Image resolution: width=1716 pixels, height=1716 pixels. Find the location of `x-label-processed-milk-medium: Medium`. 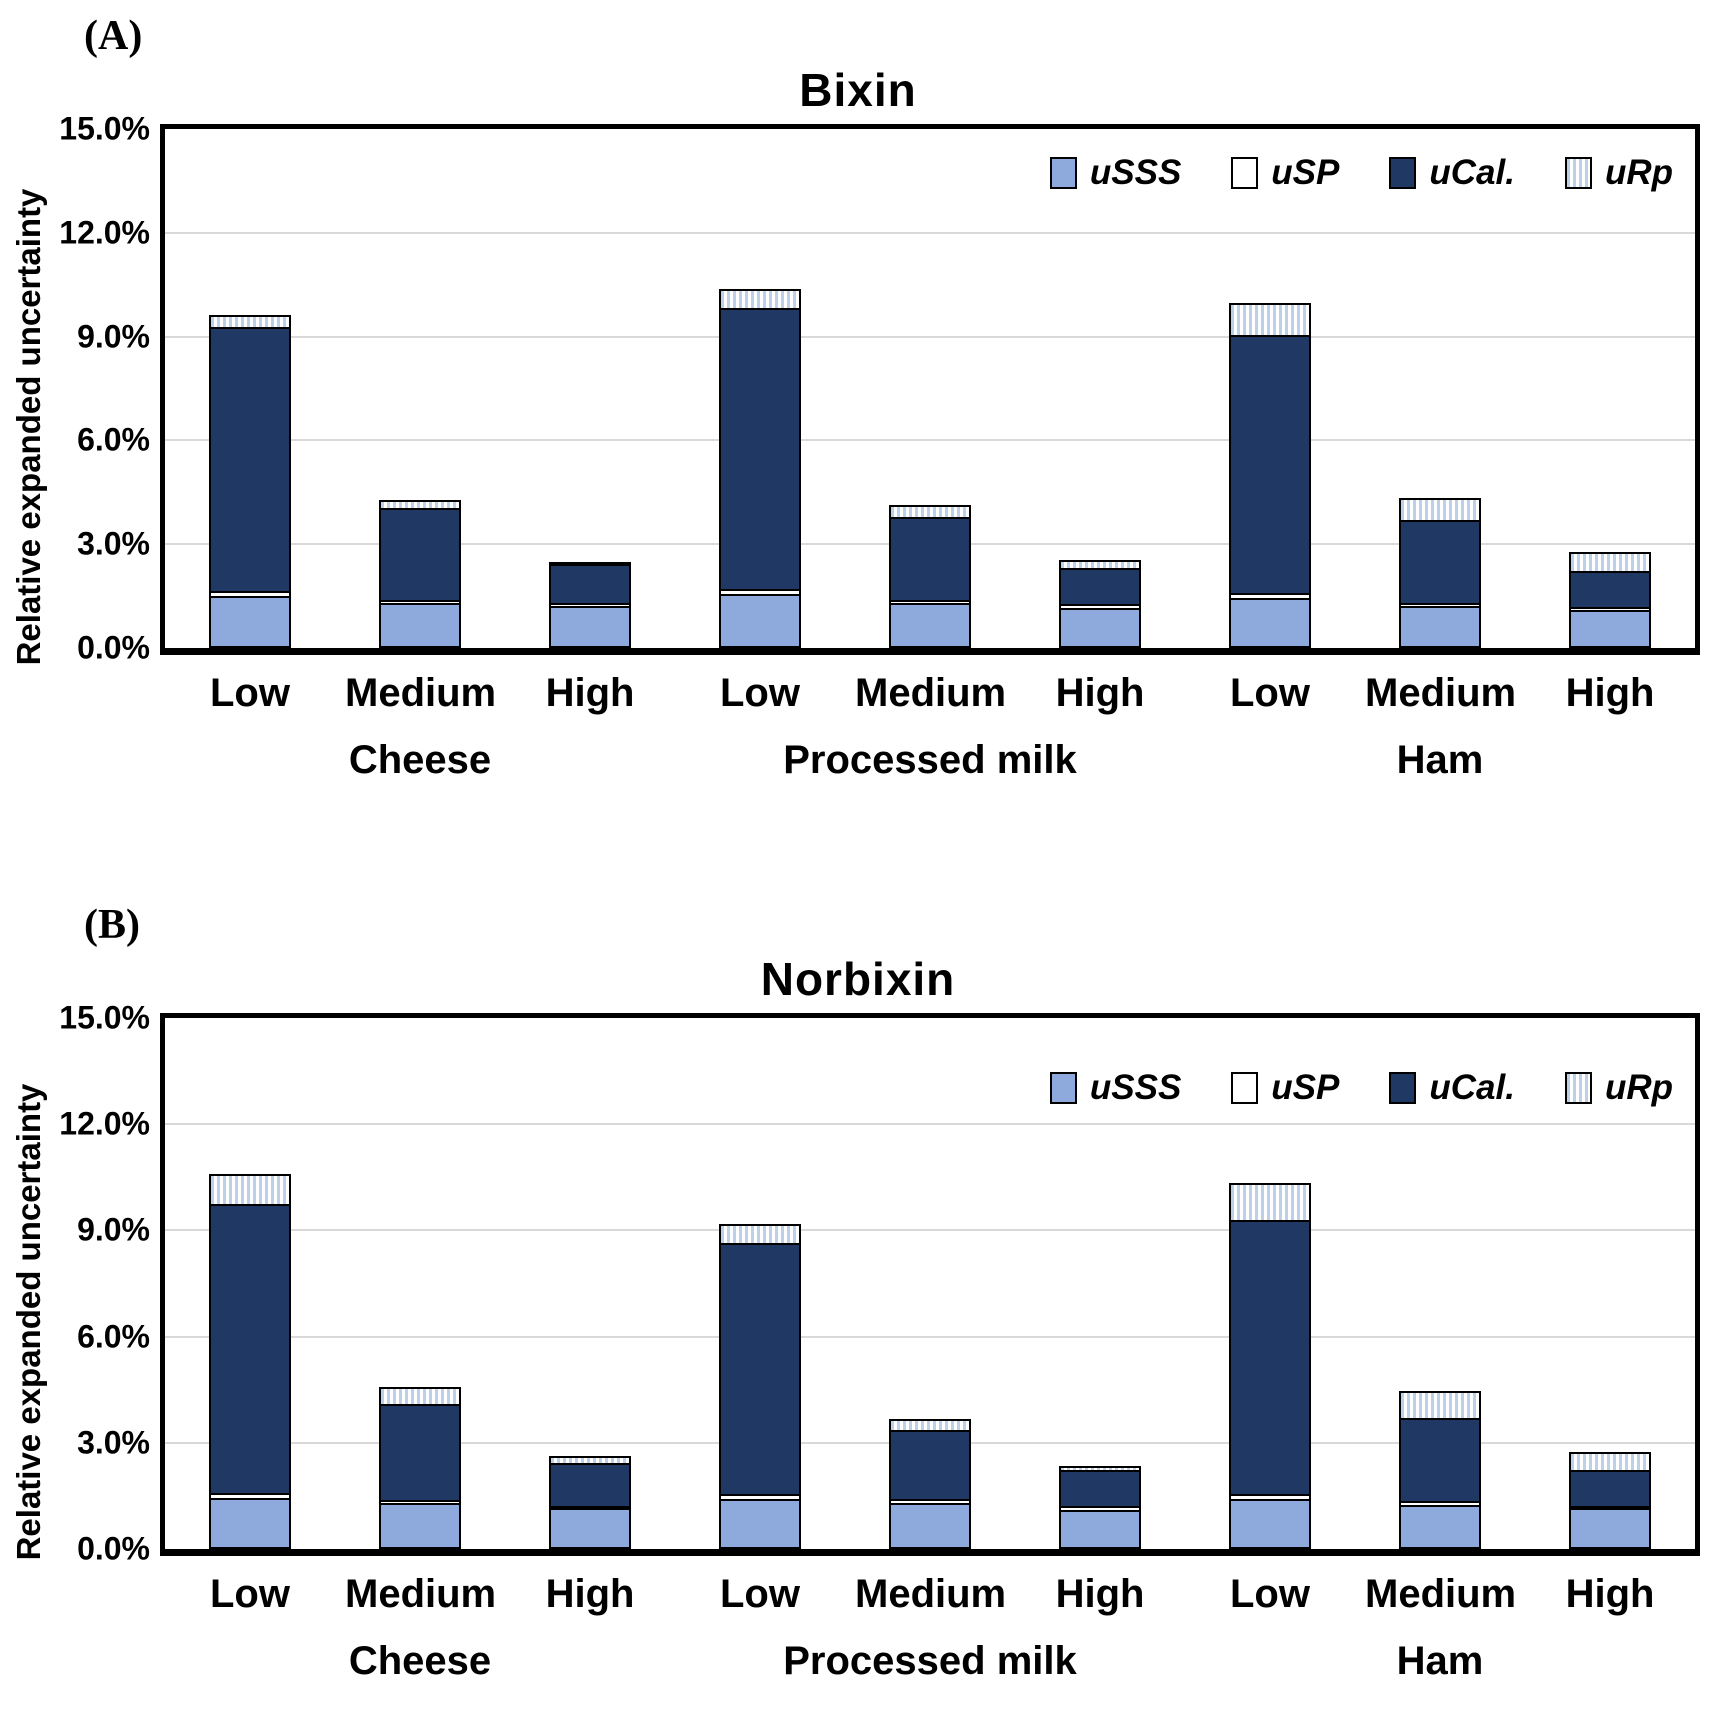

x-label-processed-milk-medium: Medium is located at coordinates (931, 1594).